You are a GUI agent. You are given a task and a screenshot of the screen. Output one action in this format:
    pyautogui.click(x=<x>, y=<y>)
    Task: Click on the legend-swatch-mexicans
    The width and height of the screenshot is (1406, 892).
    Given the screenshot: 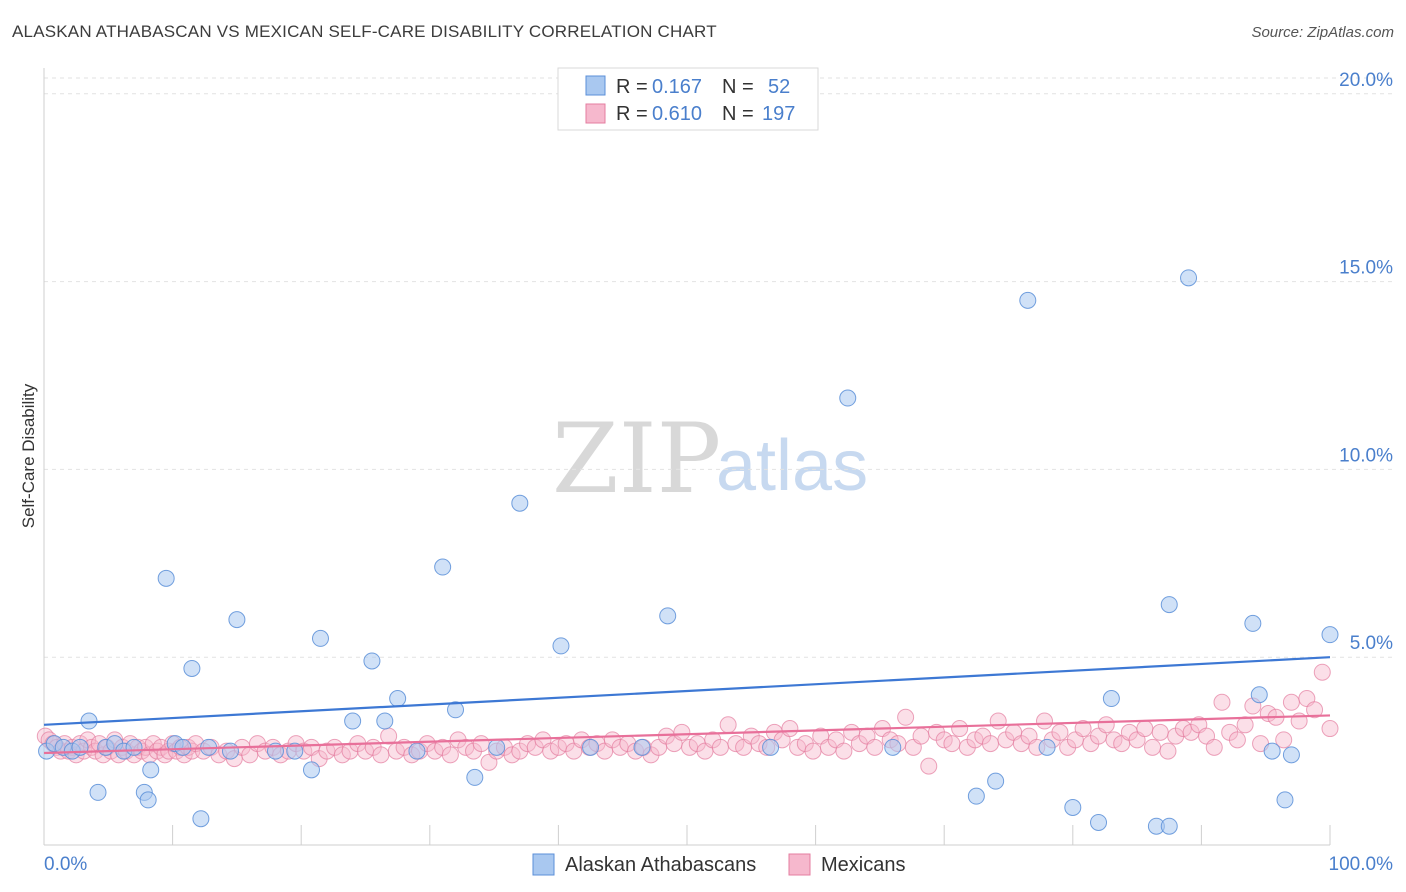 What is the action you would take?
    pyautogui.click(x=799, y=864)
    